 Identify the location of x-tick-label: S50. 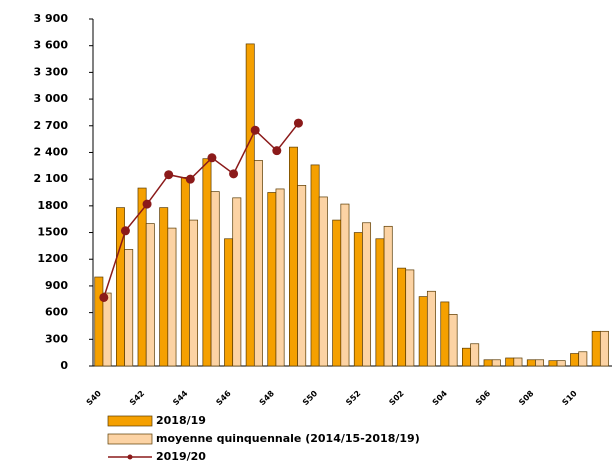
(310, 398).